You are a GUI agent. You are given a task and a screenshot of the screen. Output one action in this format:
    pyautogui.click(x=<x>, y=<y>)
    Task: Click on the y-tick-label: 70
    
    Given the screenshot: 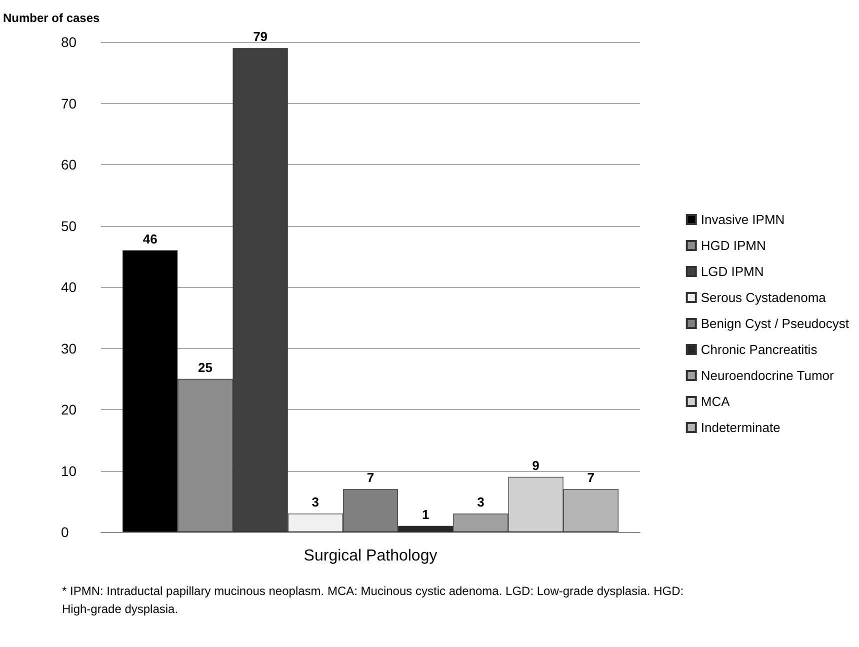 What is the action you would take?
    pyautogui.click(x=69, y=103)
    